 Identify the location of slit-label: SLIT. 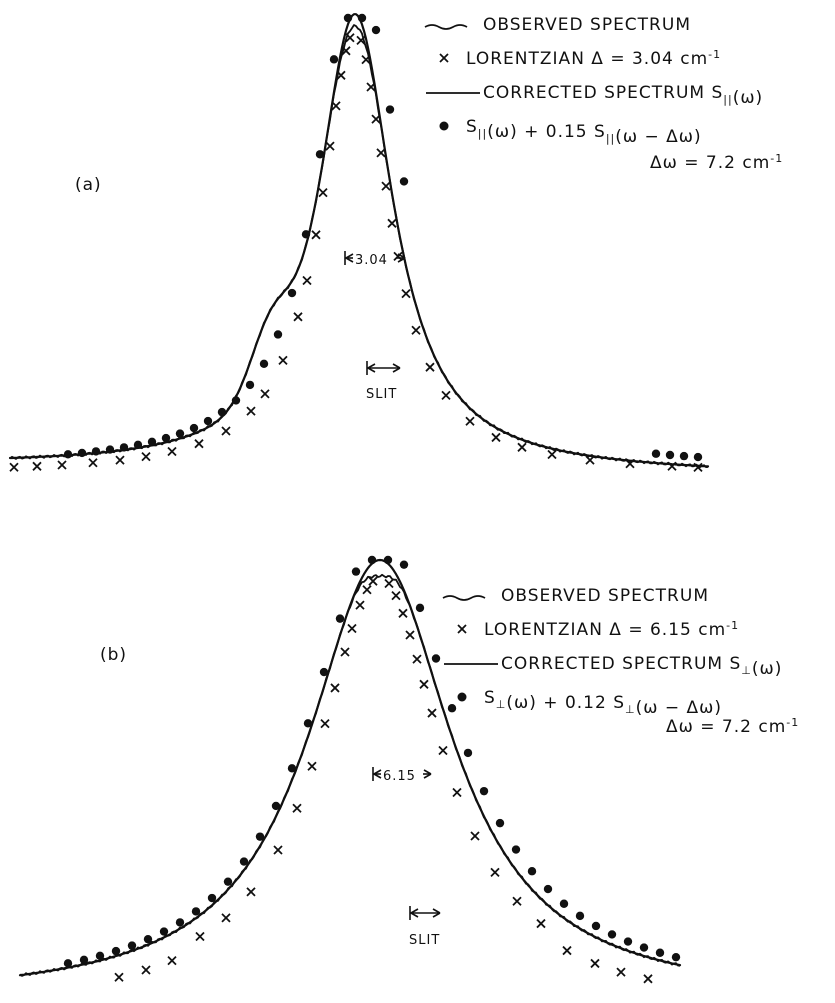
(424, 940).